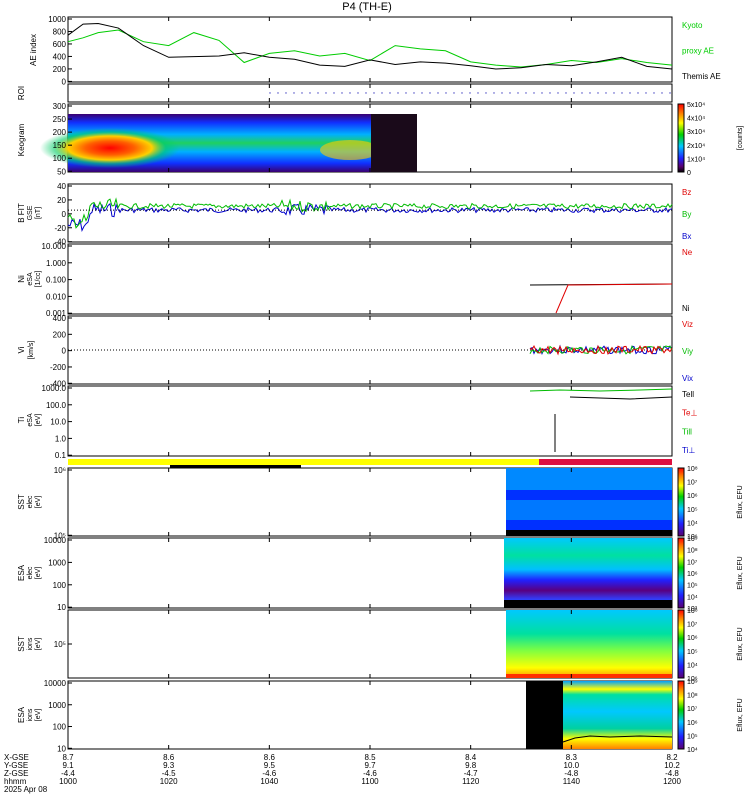 Image resolution: width=750 pixels, height=800 pixels. I want to click on legend-ti: Till, so click(687, 431).